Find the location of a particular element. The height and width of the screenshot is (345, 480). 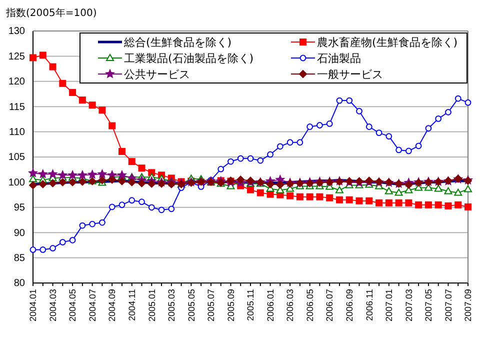

x-tick-label: 2006.05 is located at coordinates (309, 305).